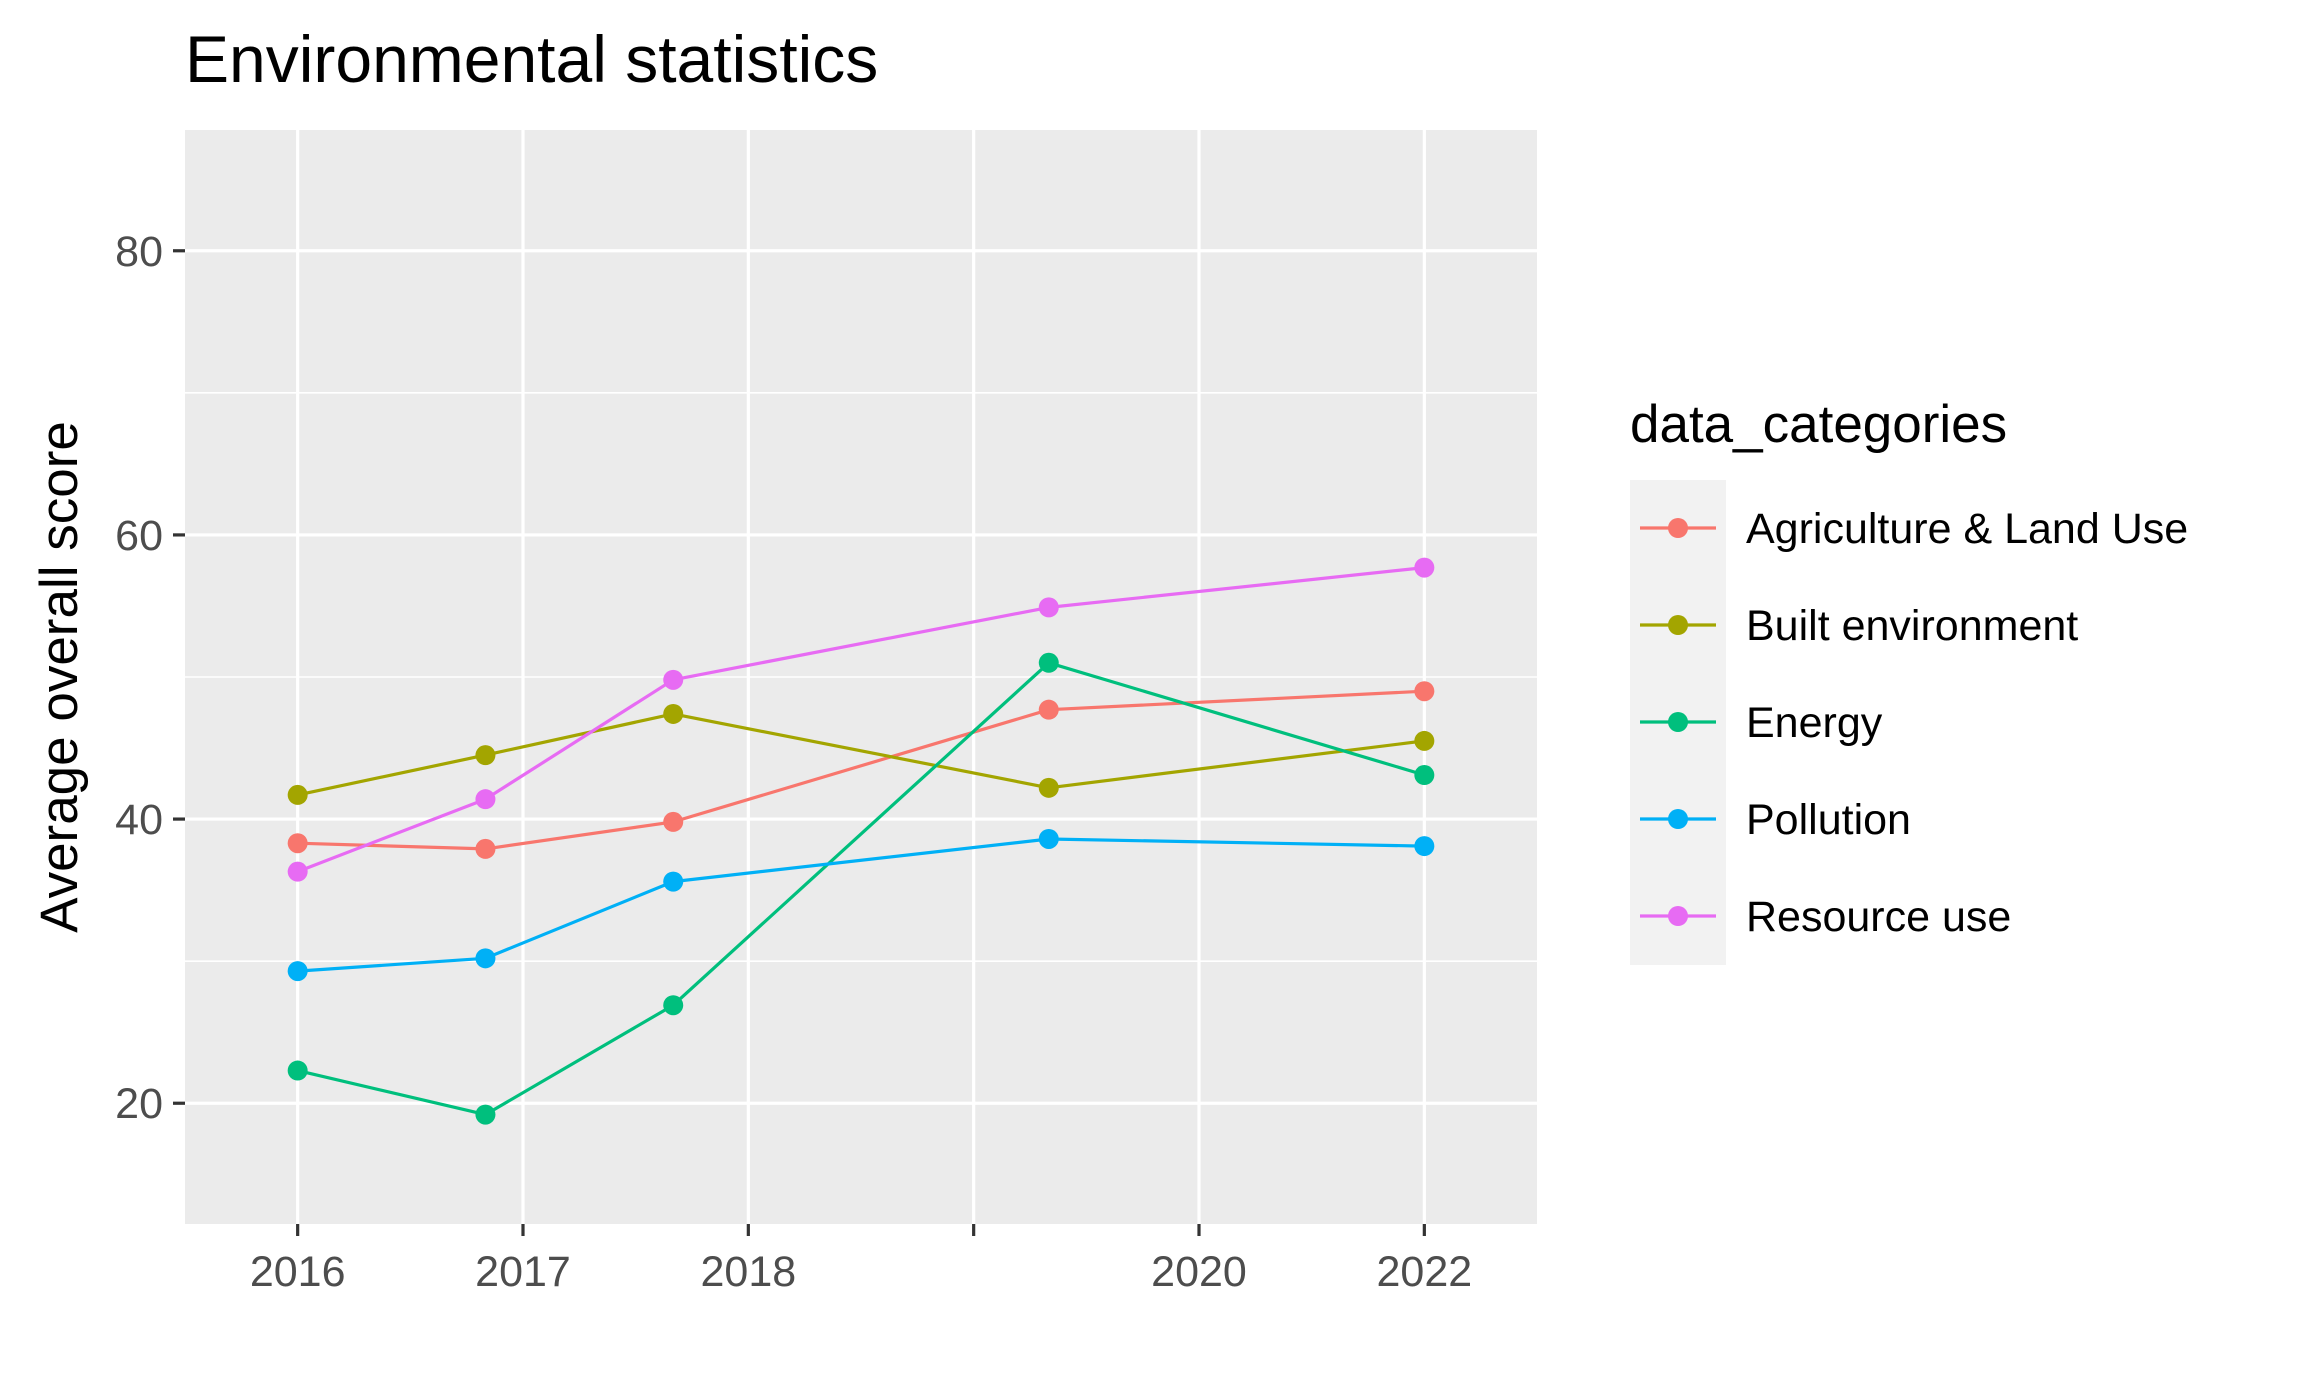 The height and width of the screenshot is (1390, 2306). Describe the element at coordinates (861, 1260) in the screenshot. I see `x-axis: 2016 2017 2018 2020 2022` at that location.